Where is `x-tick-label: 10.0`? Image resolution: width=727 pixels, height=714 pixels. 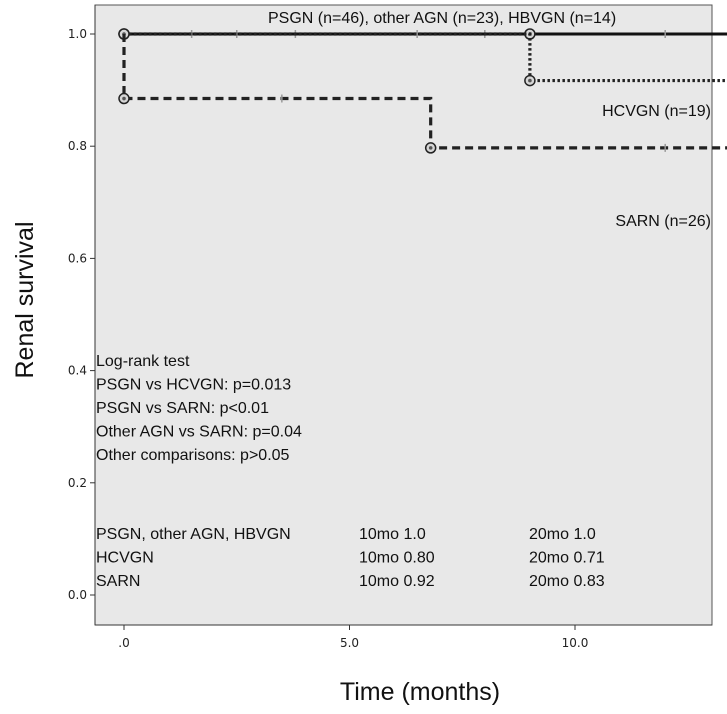 x-tick-label: 10.0 is located at coordinates (575, 643).